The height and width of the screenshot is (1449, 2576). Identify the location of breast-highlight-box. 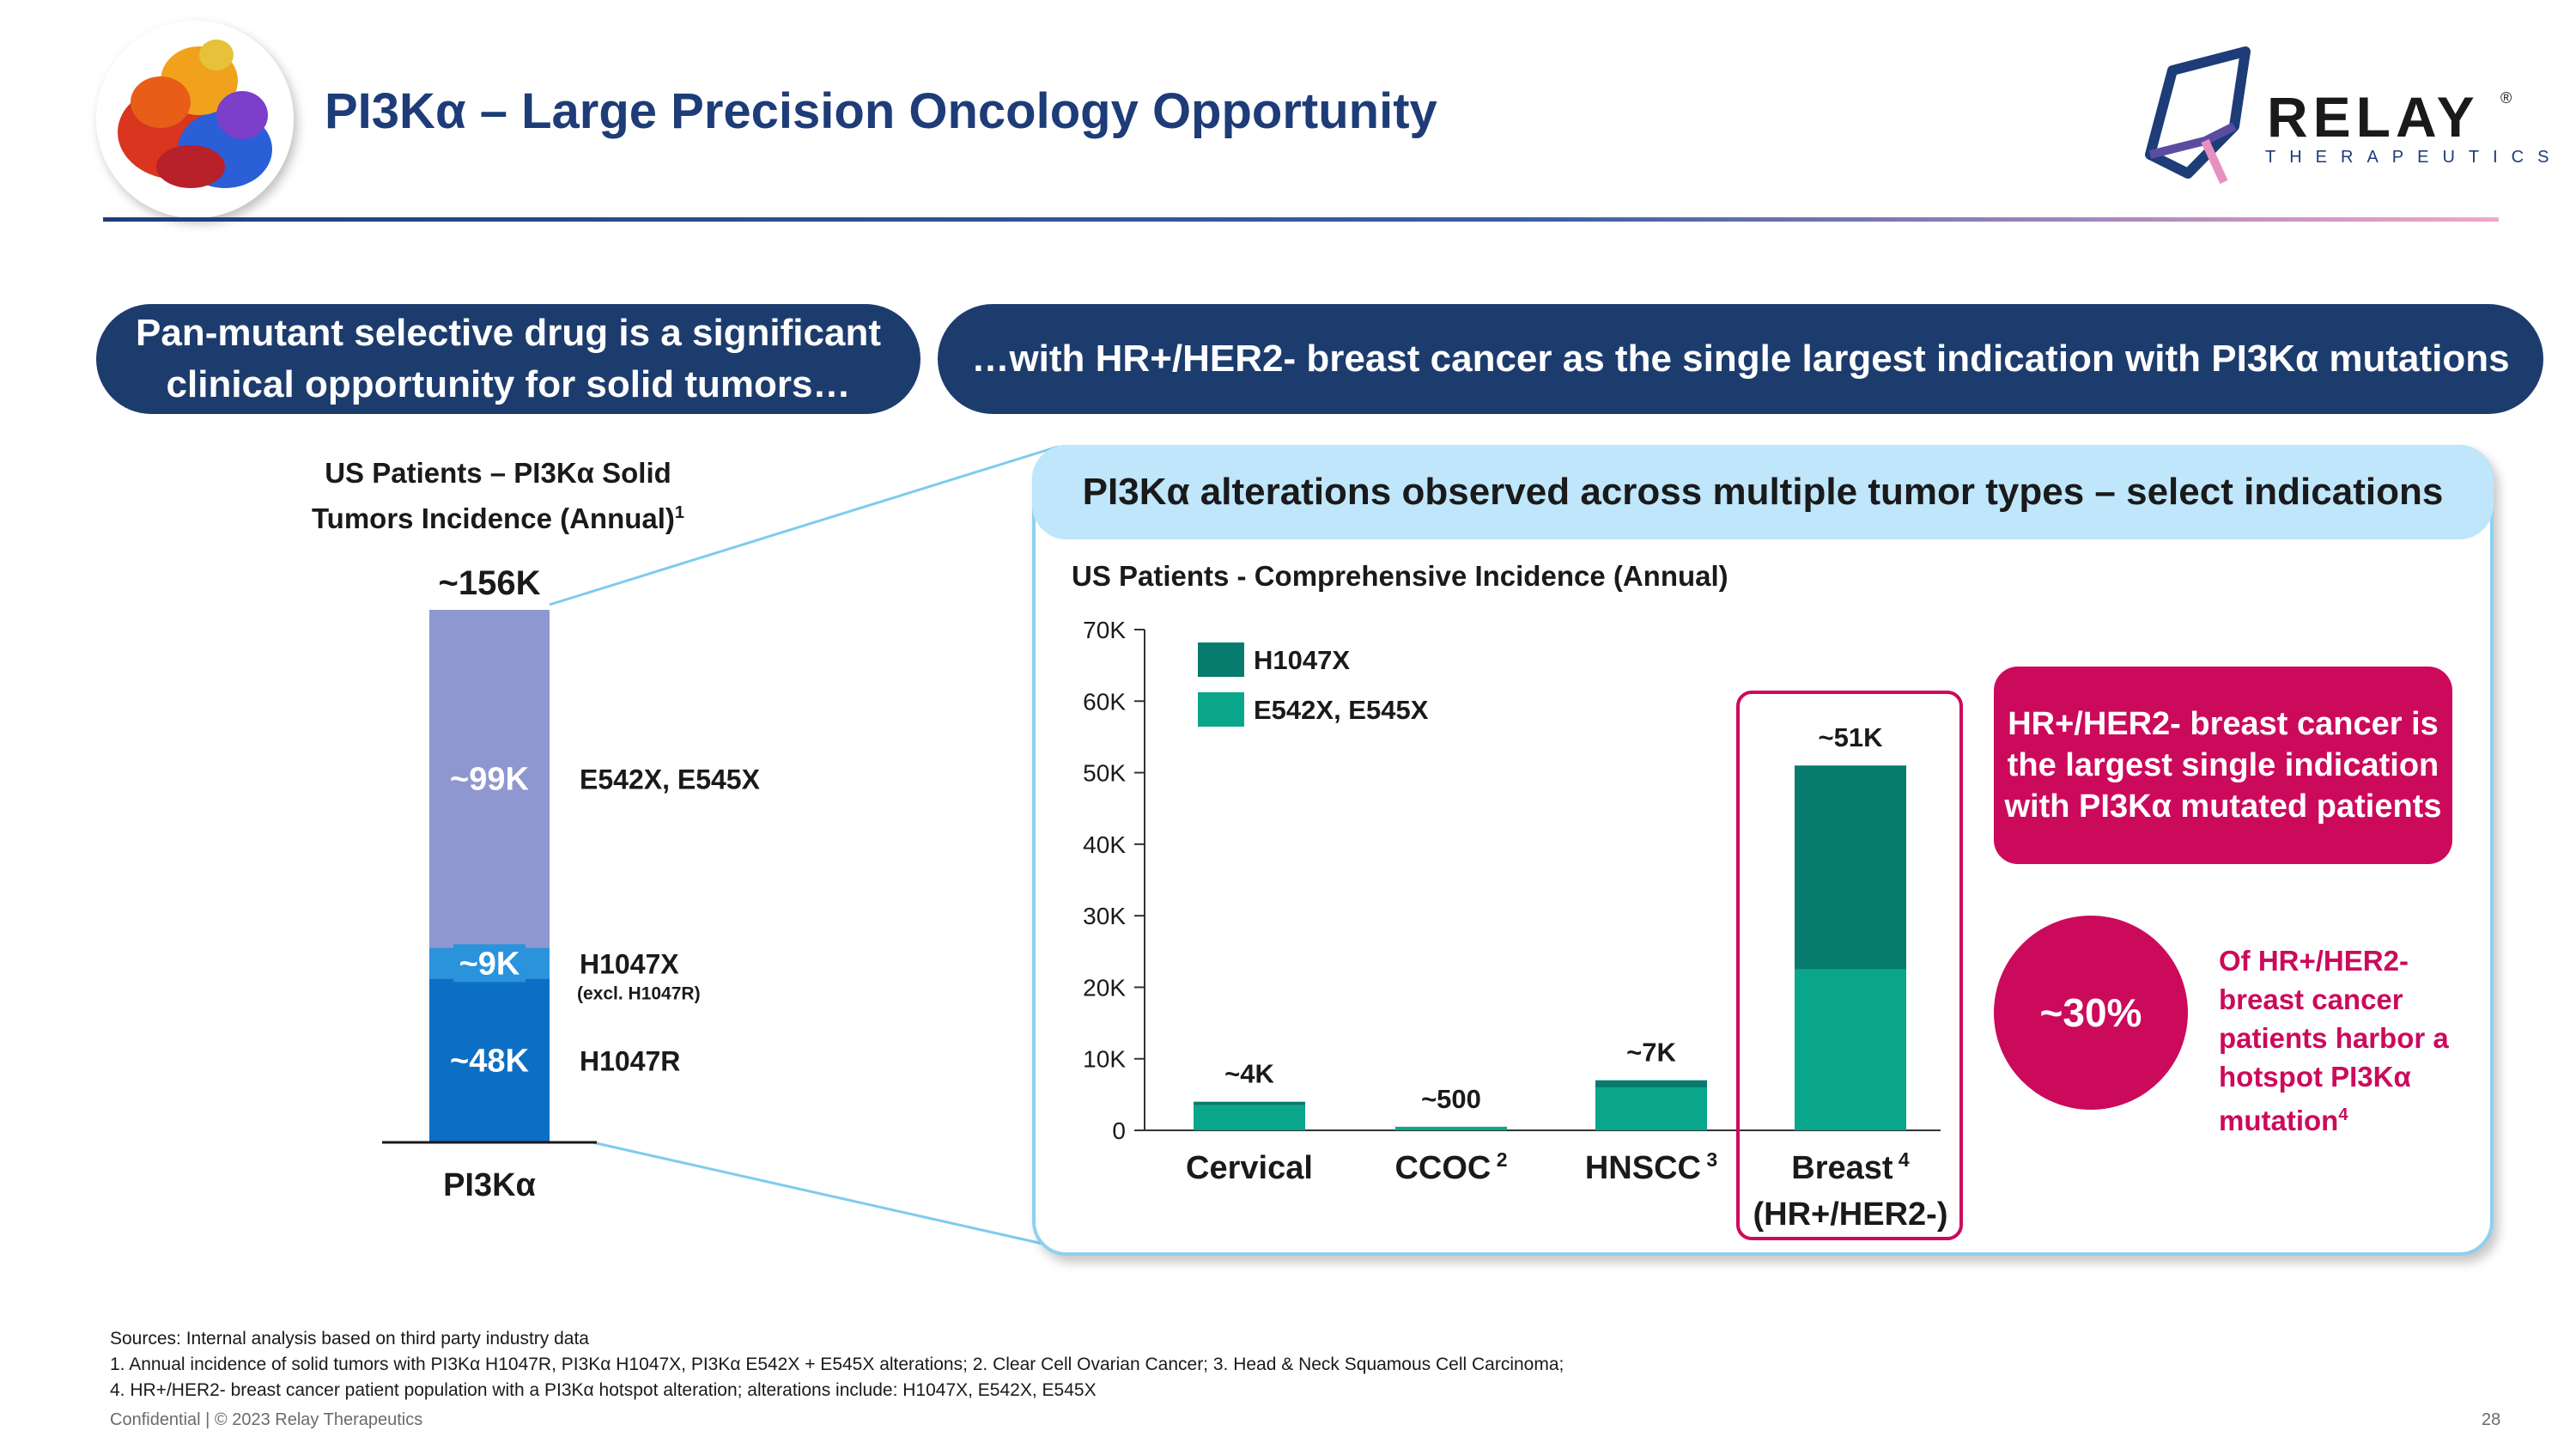
(1850, 965).